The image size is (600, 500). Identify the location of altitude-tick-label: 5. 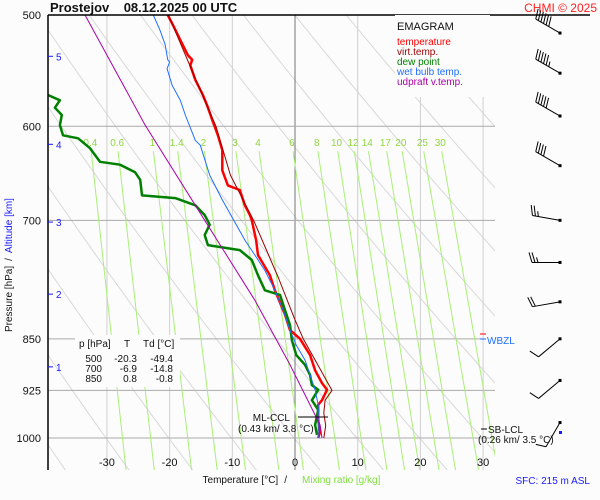
(59, 57).